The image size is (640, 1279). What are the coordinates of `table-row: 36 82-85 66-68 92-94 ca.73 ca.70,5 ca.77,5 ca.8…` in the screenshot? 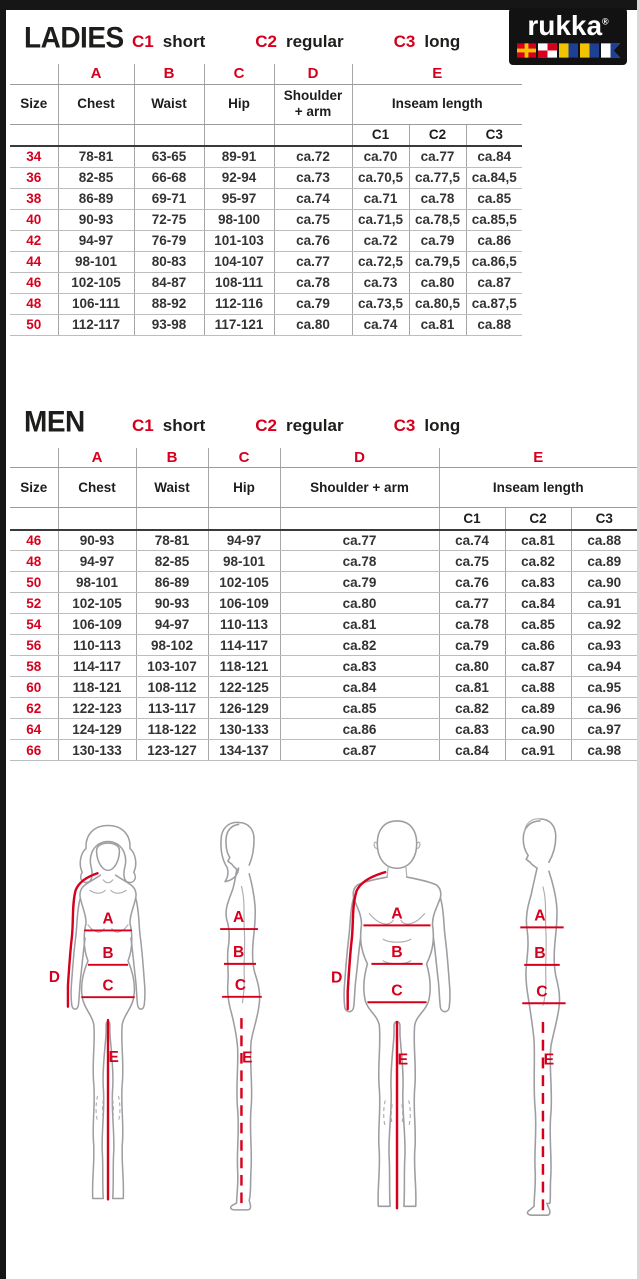 It's located at (266, 178).